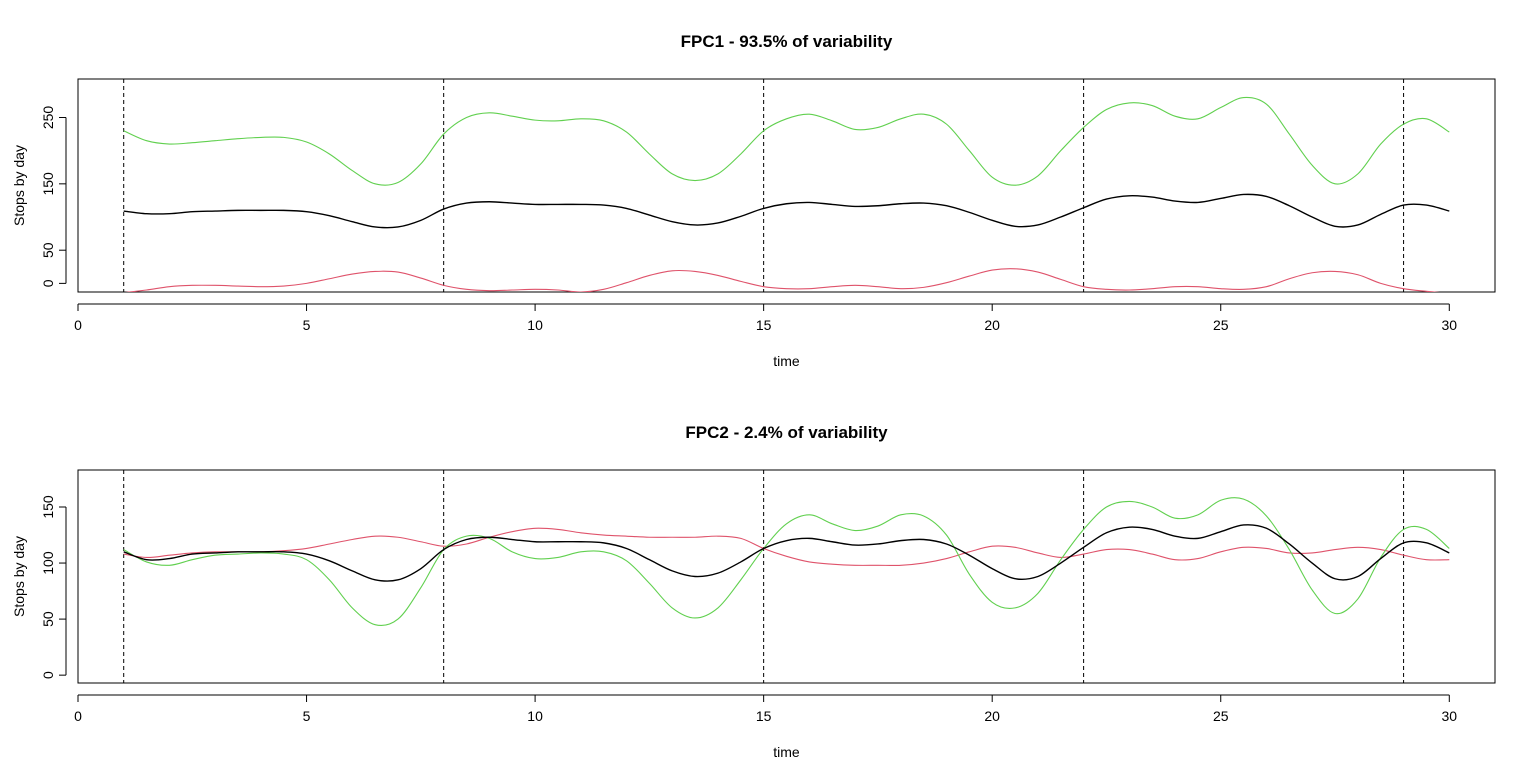  I want to click on chart-title: FPC1 - 93.5% of variability, so click(787, 41).